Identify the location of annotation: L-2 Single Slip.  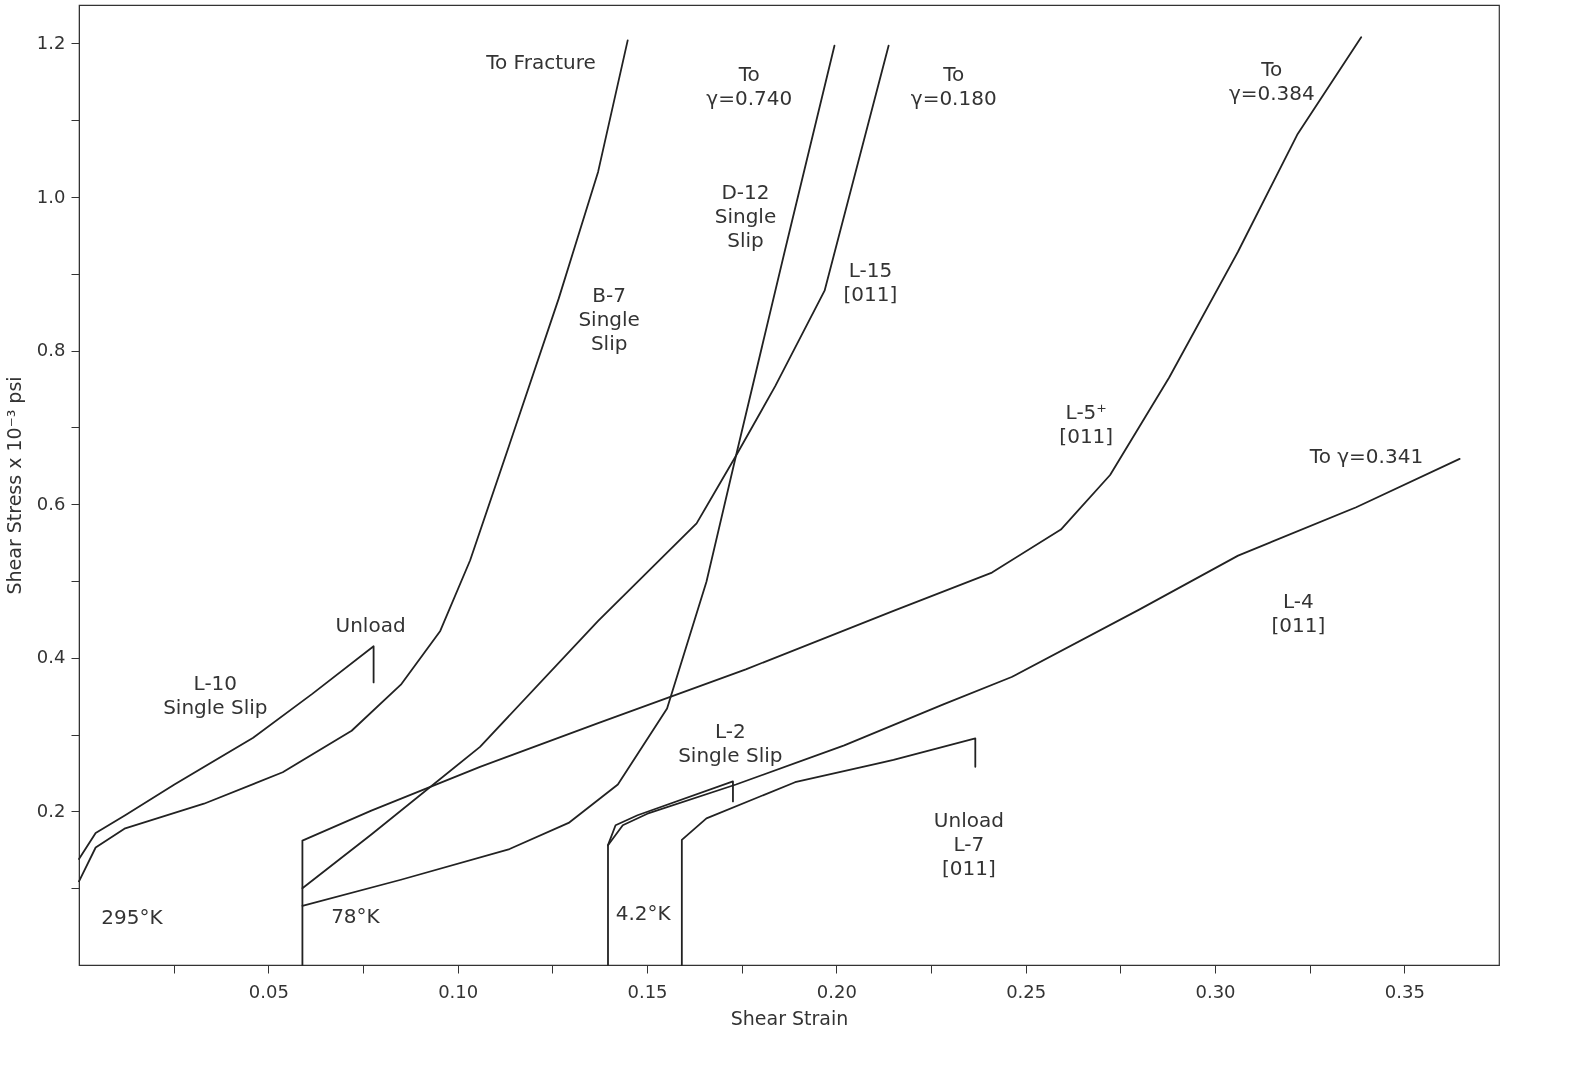
(730, 742).